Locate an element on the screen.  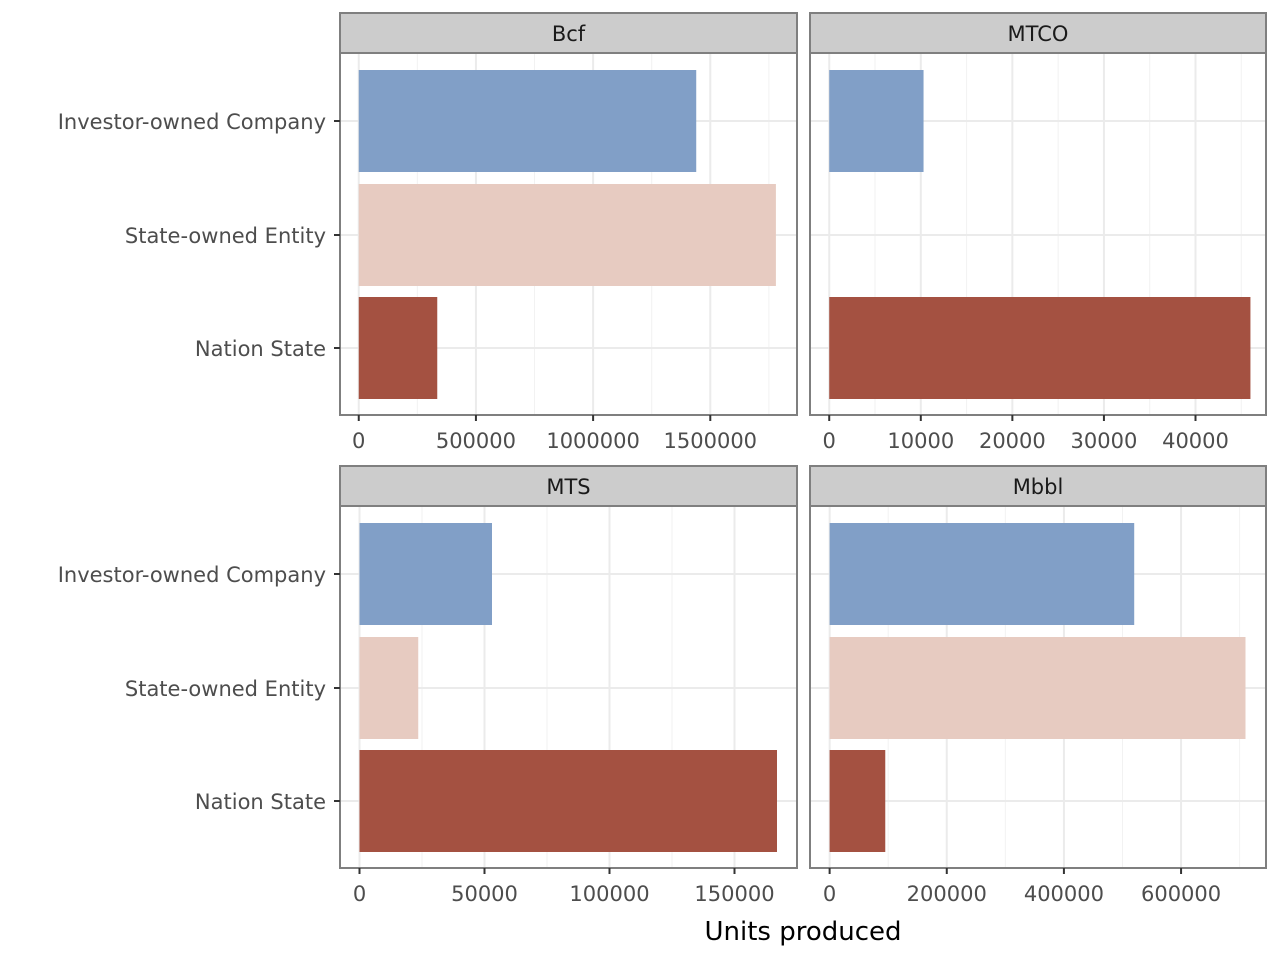
strip-label-mbbl: Mbbl is located at coordinates (1038, 487).